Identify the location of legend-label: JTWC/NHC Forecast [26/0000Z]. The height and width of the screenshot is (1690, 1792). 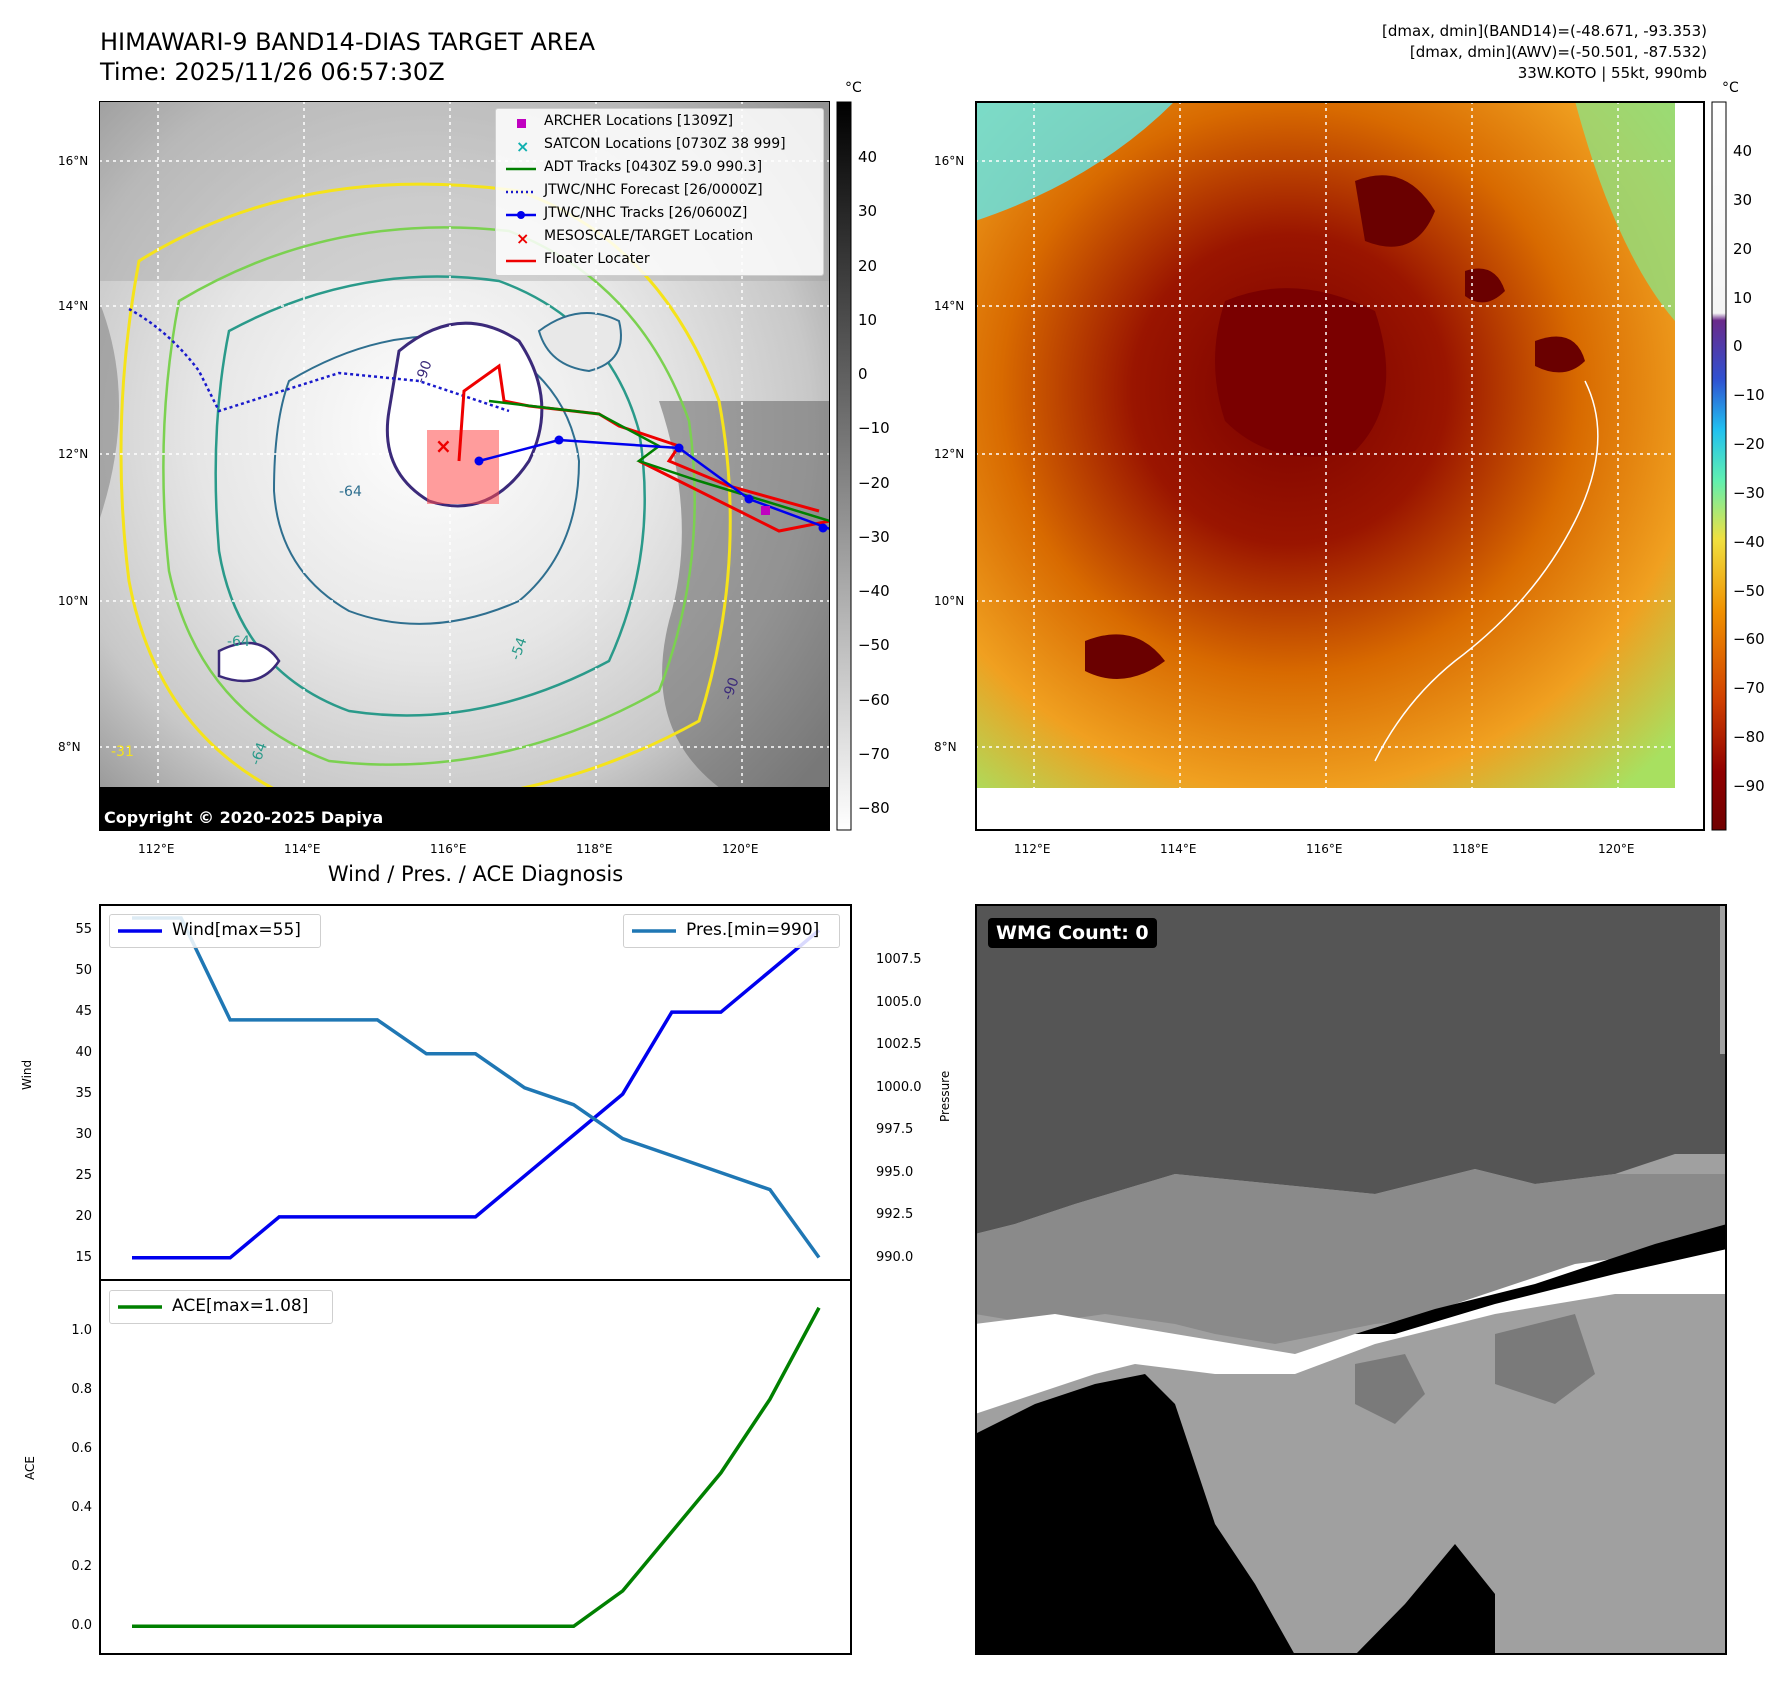
(653, 190).